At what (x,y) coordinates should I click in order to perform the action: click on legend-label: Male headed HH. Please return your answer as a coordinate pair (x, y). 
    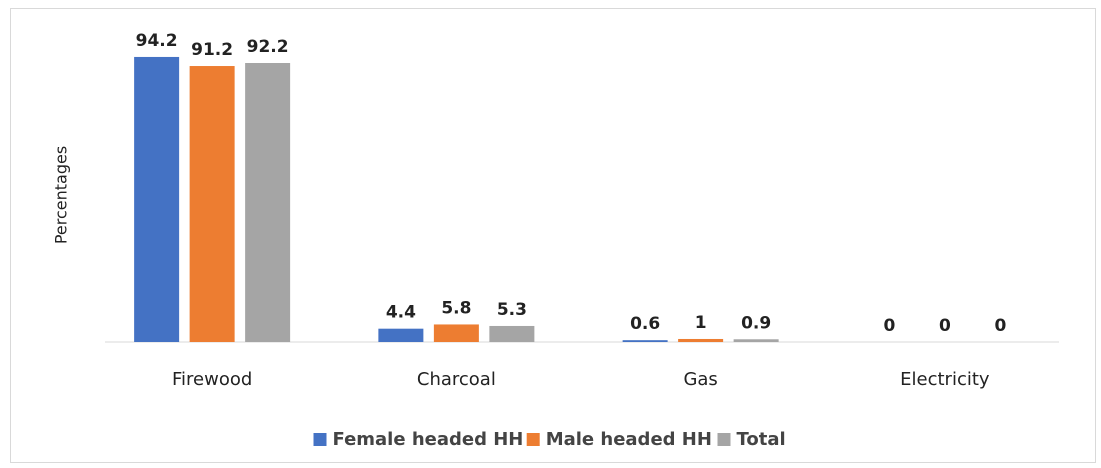
    Looking at the image, I should click on (629, 439).